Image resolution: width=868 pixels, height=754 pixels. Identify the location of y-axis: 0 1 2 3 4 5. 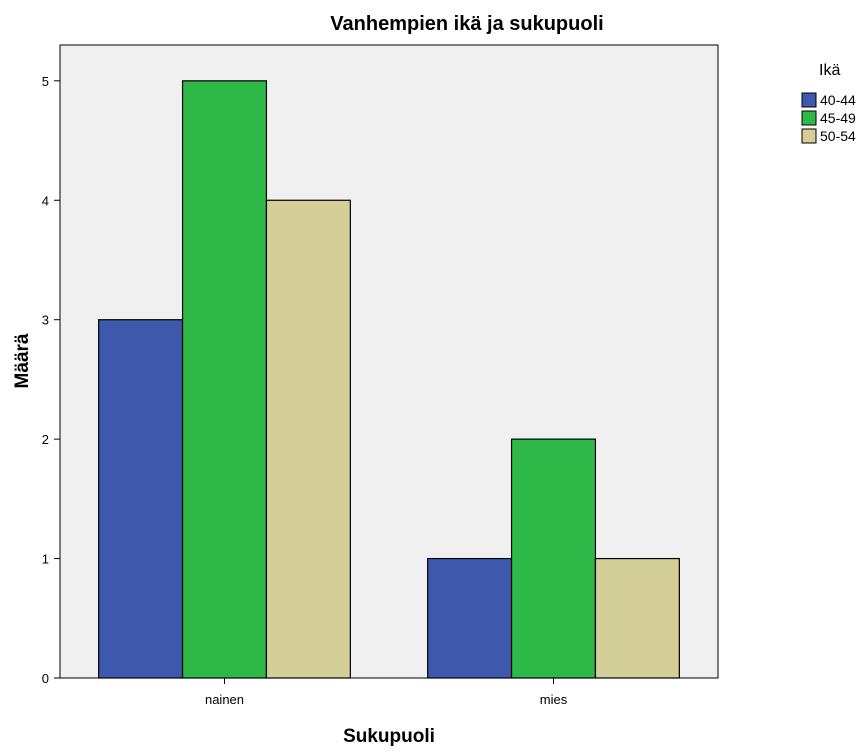
(51, 380).